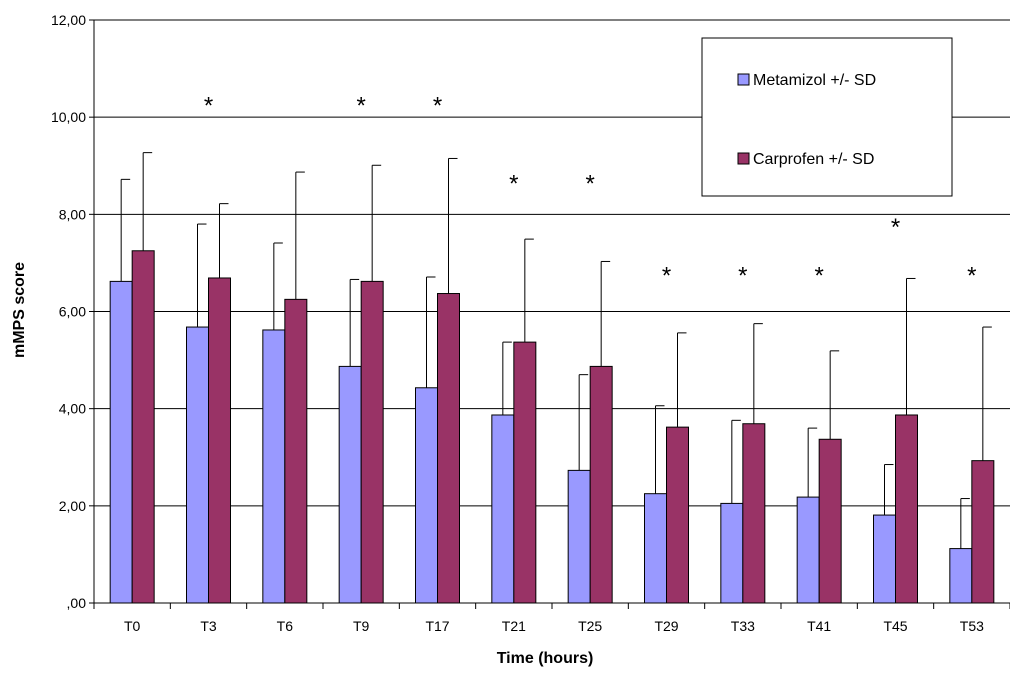 This screenshot has height=682, width=1010. Describe the element at coordinates (666, 626) in the screenshot. I see `x-tick-label: T29` at that location.